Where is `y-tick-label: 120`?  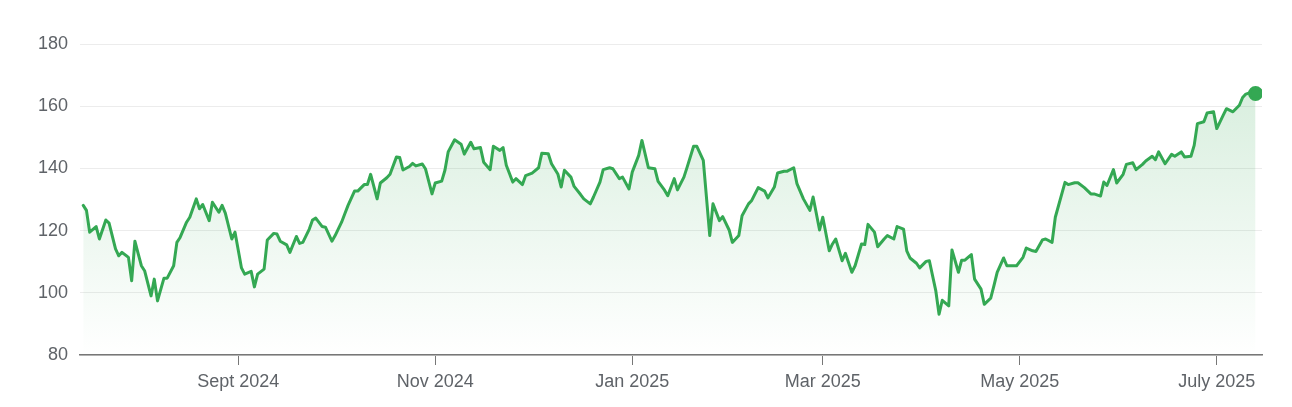 y-tick-label: 120 is located at coordinates (52, 229).